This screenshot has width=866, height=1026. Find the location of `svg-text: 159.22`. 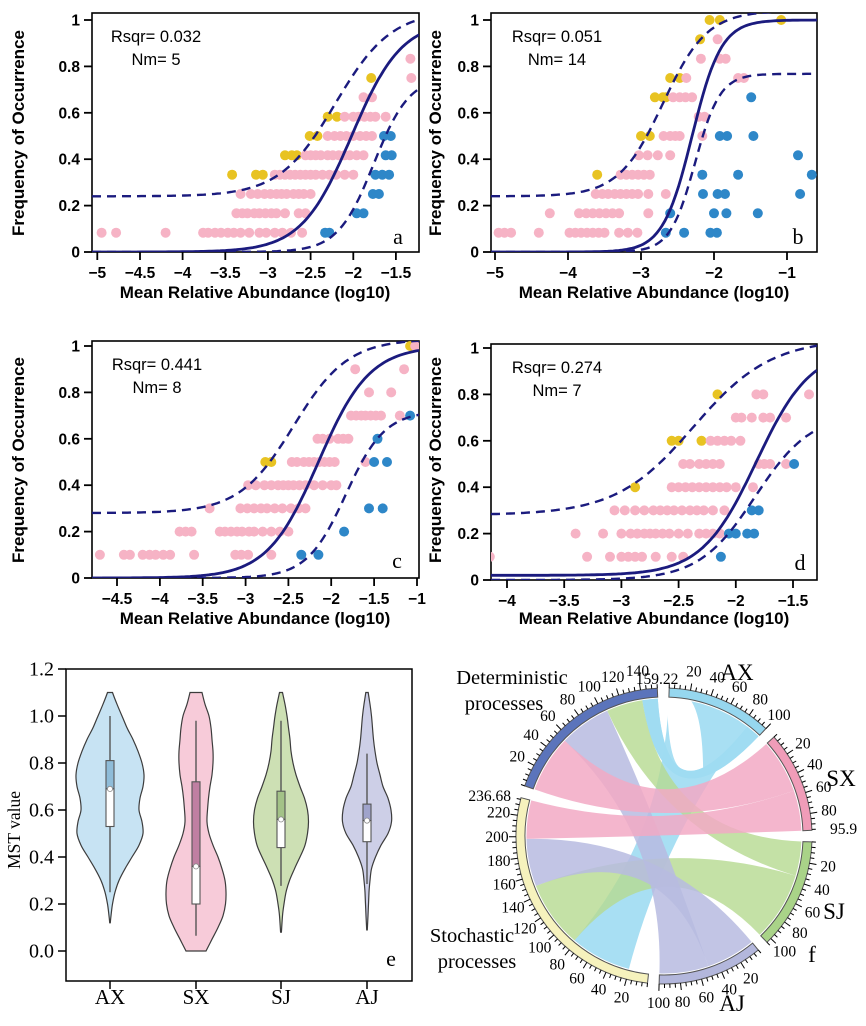

svg-text: 159.22 is located at coordinates (657, 679).